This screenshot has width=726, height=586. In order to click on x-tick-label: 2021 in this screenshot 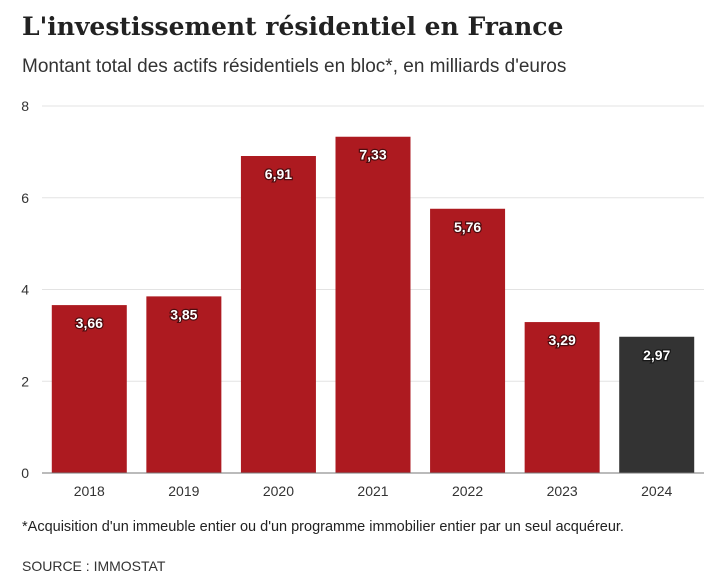, I will do `click(372, 491)`.